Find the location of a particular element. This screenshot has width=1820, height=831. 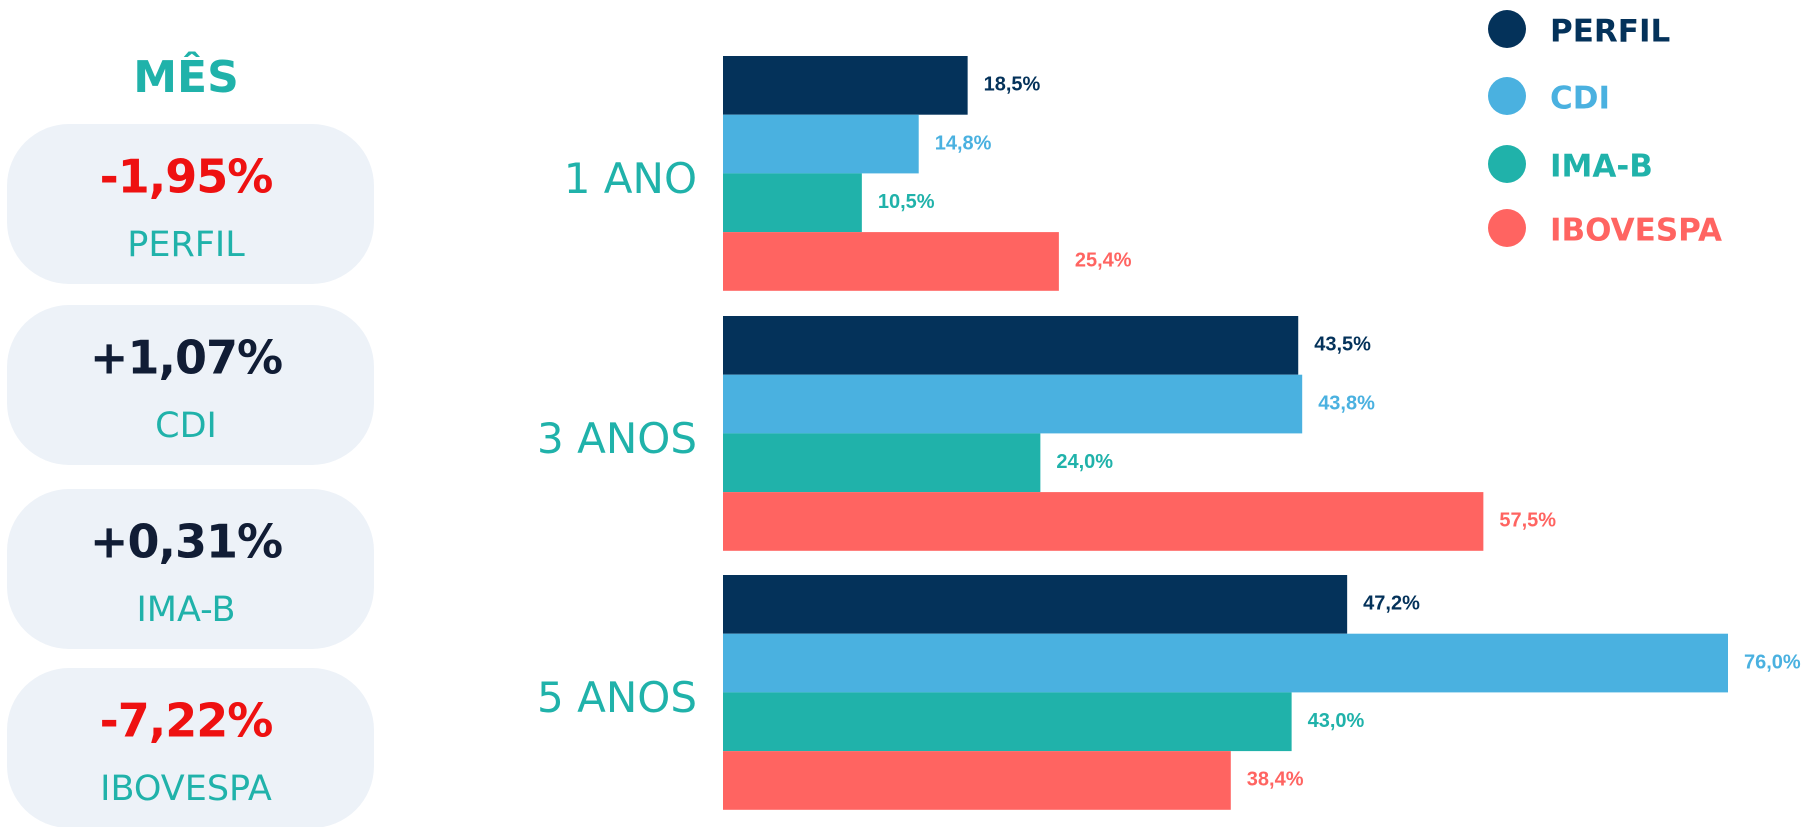

value-label: 38,4% is located at coordinates (1275, 780).